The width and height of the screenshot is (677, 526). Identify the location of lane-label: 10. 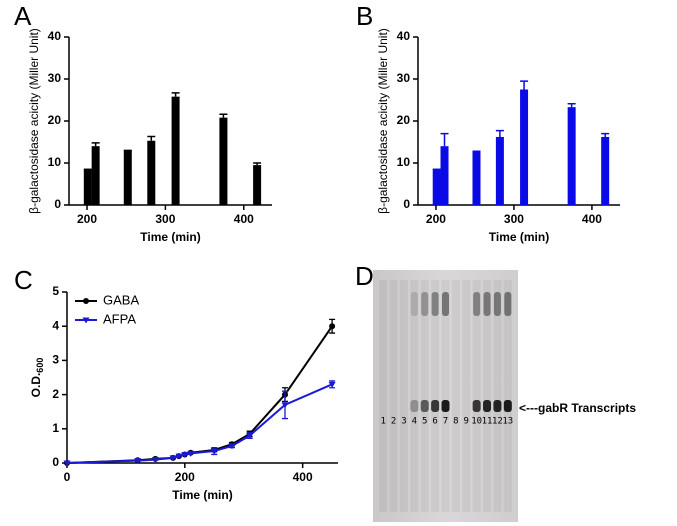
(476, 422).